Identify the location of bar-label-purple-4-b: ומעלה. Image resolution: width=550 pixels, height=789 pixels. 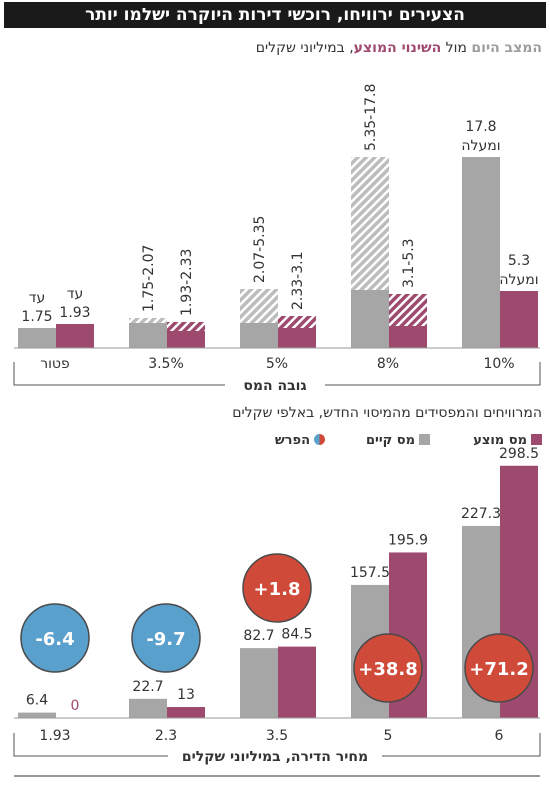
(518, 280).